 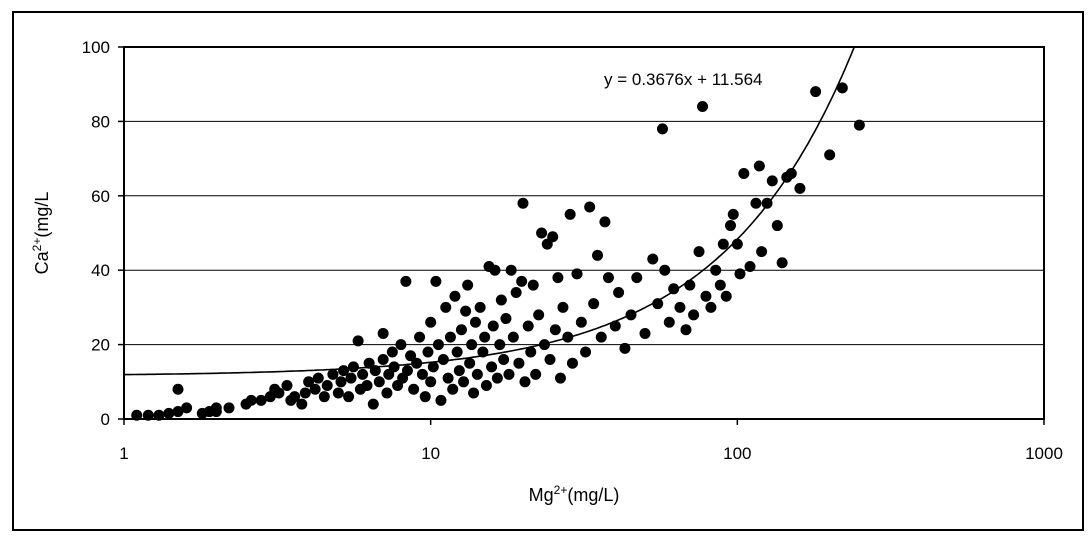 What do you see at coordinates (100, 121) in the screenshot?
I see `y-tick-label: 80` at bounding box center [100, 121].